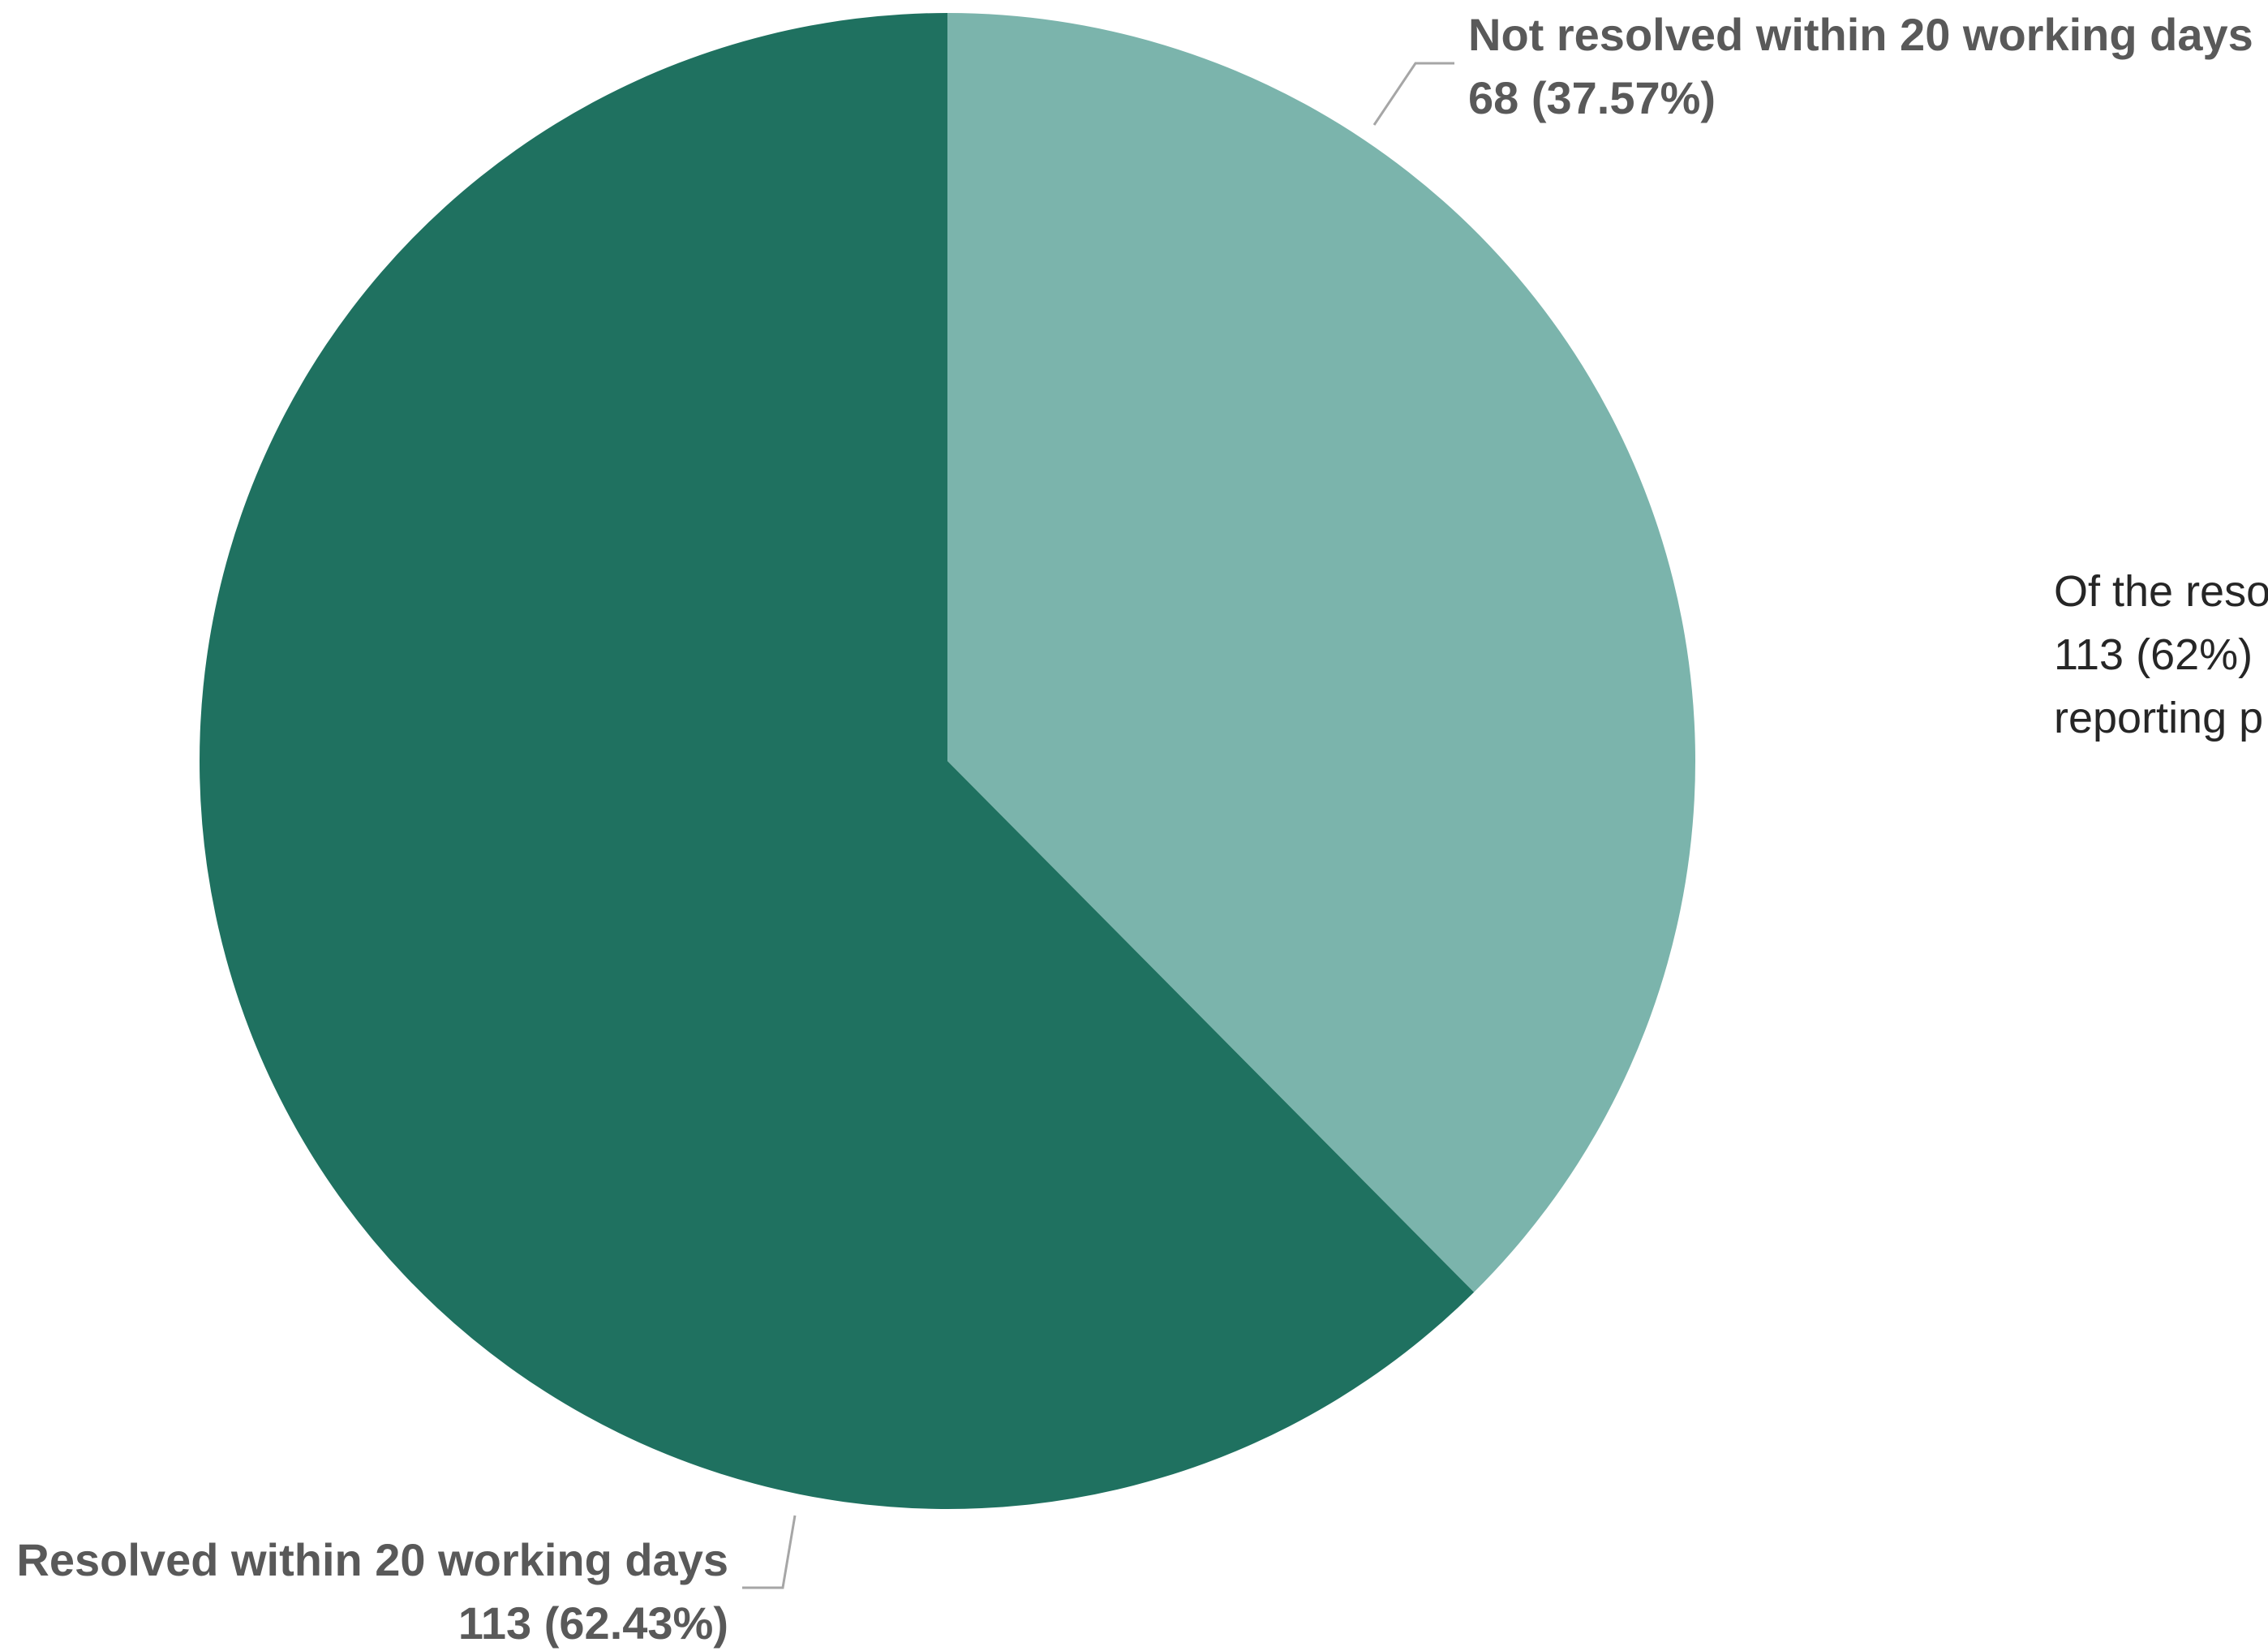 This screenshot has height=1651, width=2268. Describe the element at coordinates (593, 1623) in the screenshot. I see `label-resolved-value: 113 (62.43%)` at that location.